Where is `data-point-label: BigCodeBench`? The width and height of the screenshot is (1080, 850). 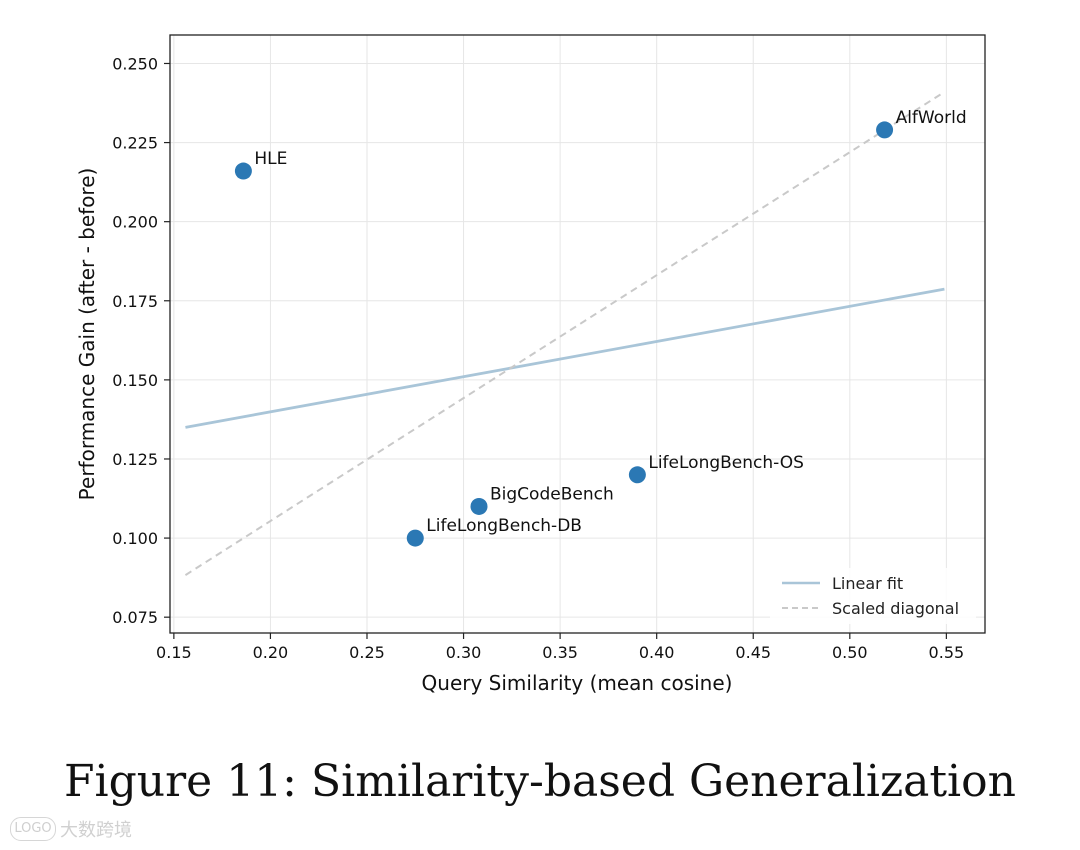
data-point-label: BigCodeBench is located at coordinates (552, 494).